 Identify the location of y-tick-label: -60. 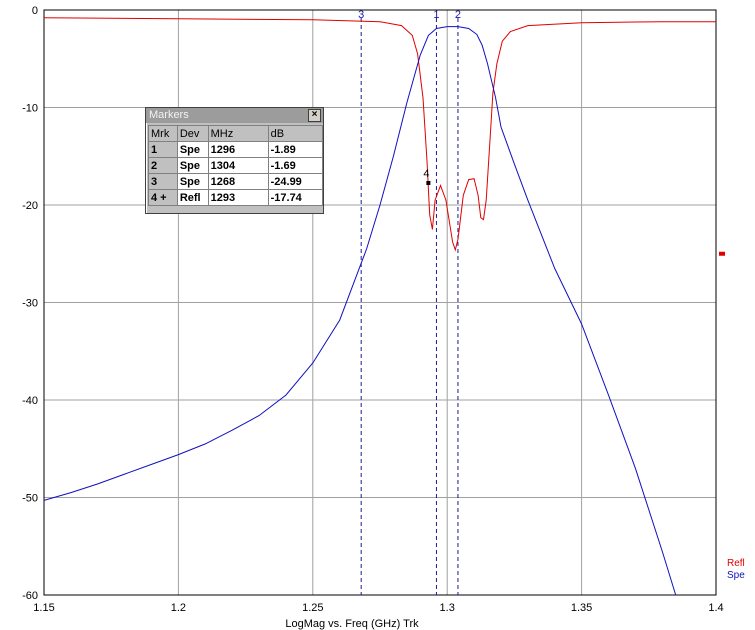
(30, 596).